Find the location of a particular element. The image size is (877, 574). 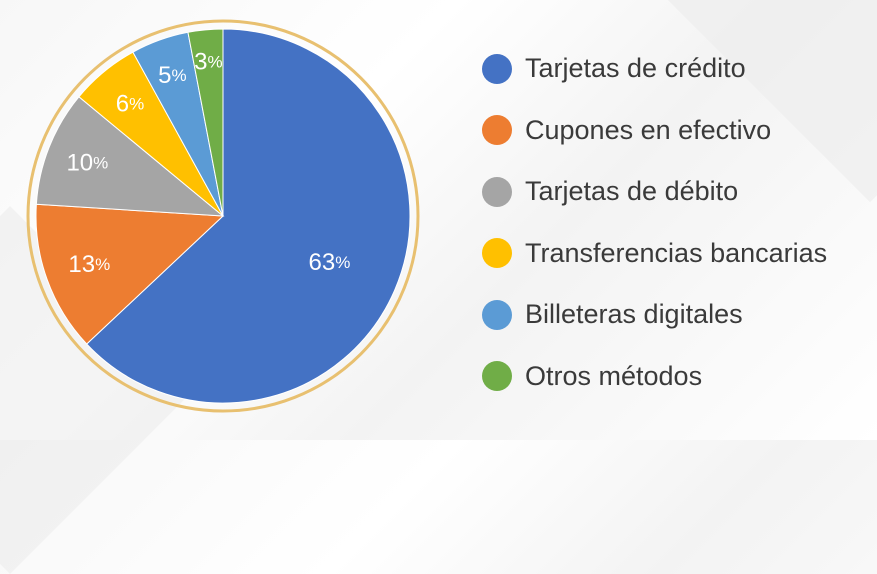

slice-data-label: 6% is located at coordinates (130, 103).